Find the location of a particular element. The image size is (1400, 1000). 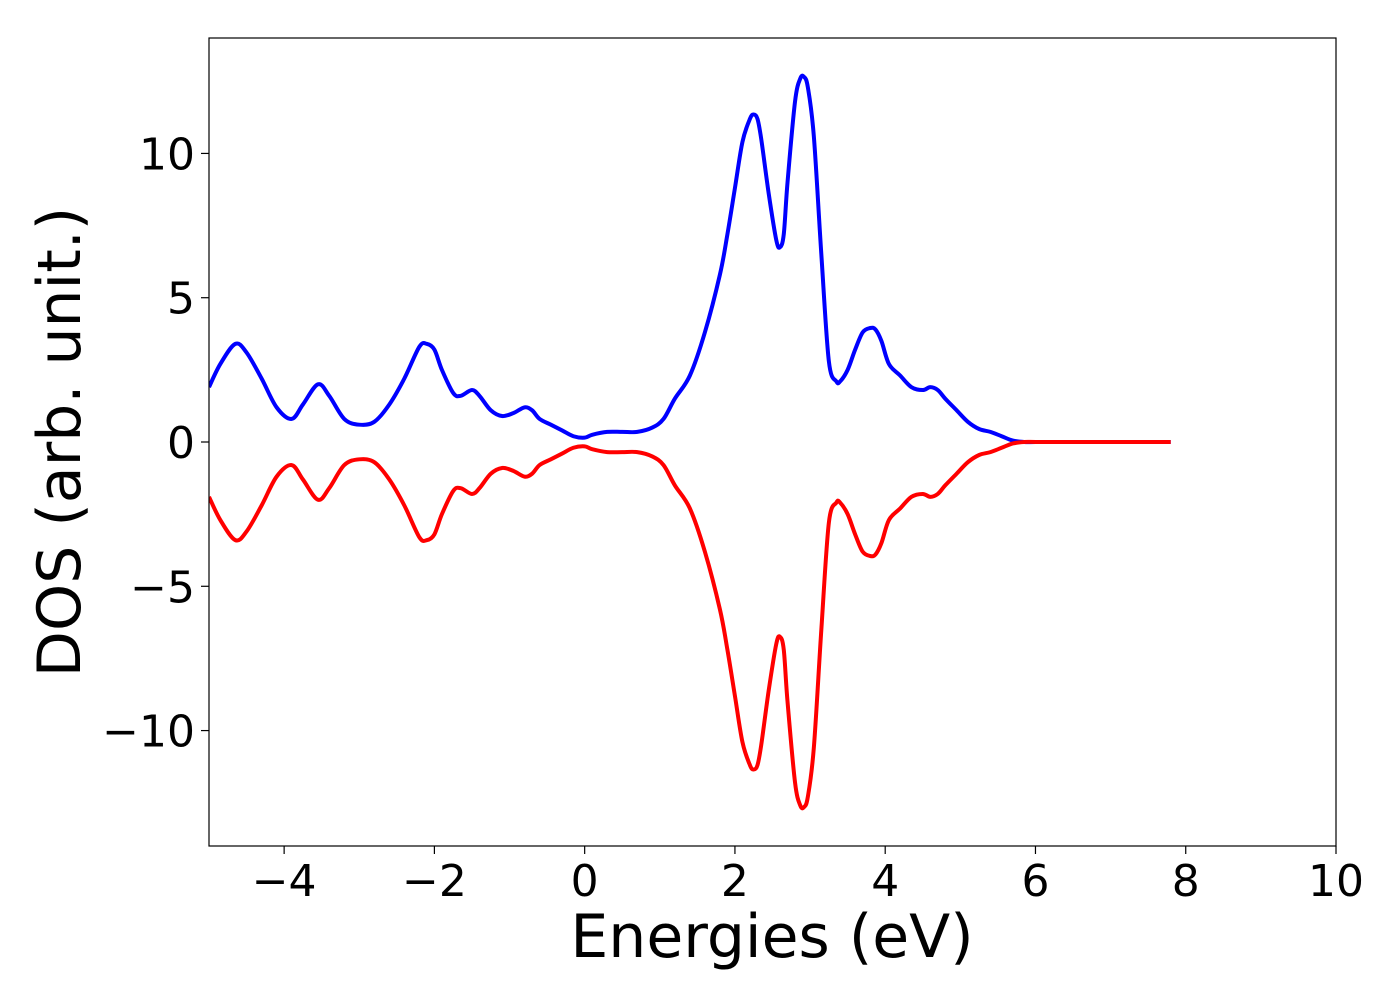

x-tick-label: −4 is located at coordinates (284, 881).